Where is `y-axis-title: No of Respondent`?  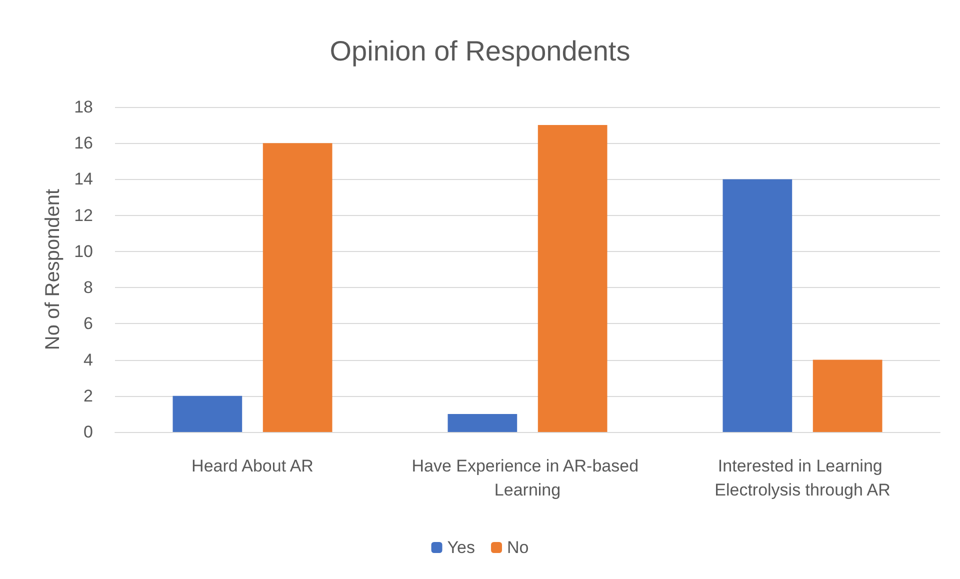 y-axis-title: No of Respondent is located at coordinates (53, 269).